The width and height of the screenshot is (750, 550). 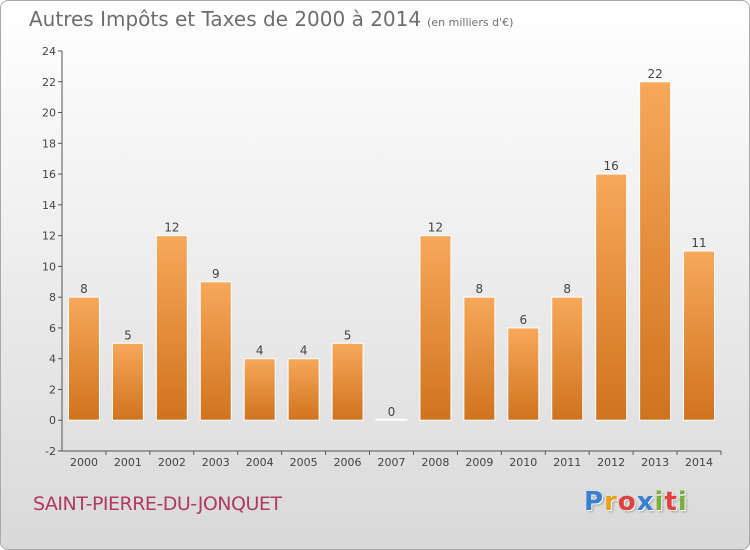 What do you see at coordinates (49, 266) in the screenshot?
I see `y-tick-label: 10` at bounding box center [49, 266].